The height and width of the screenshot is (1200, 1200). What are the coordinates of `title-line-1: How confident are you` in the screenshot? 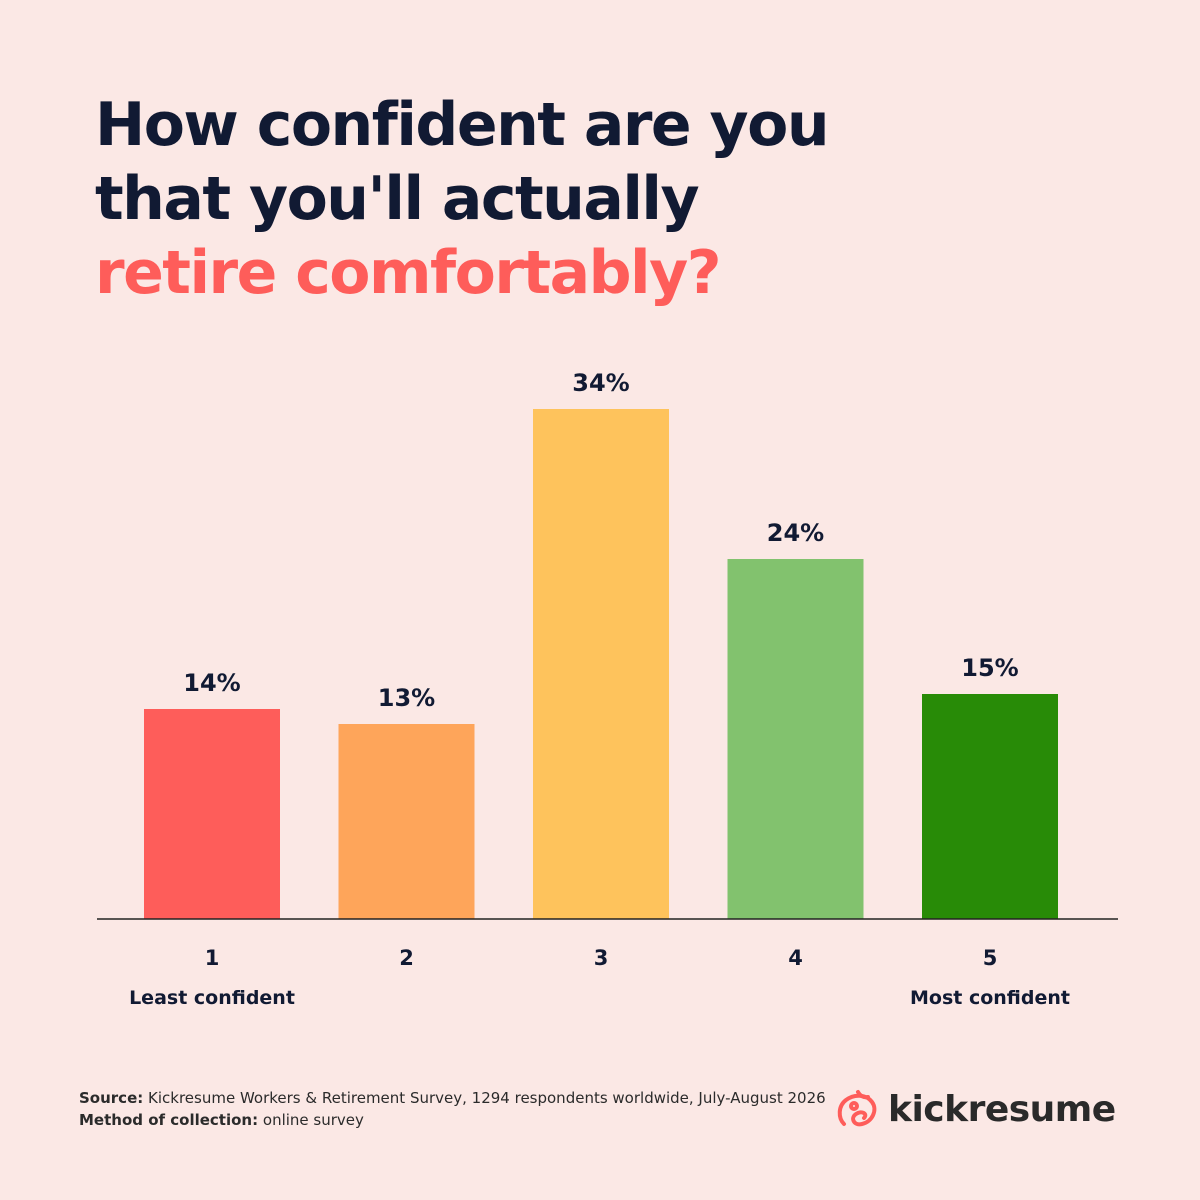 It's located at (462, 125).